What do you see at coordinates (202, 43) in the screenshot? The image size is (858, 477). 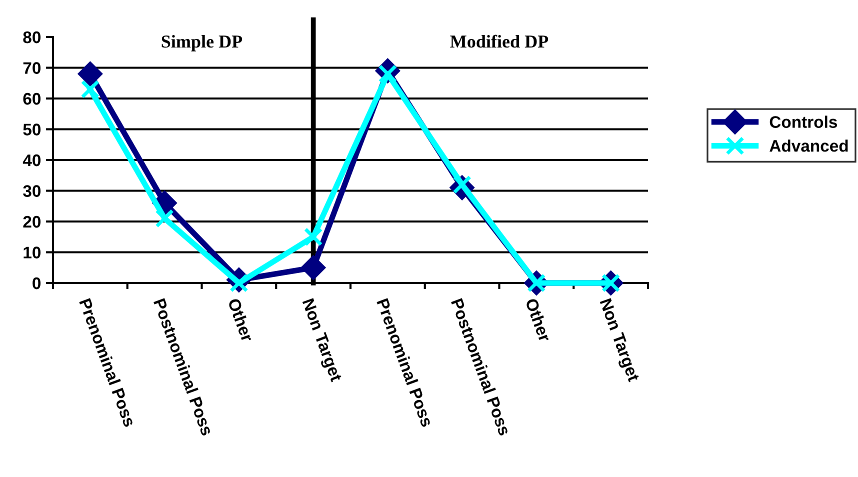 I see `annotation: Simple DP` at bounding box center [202, 43].